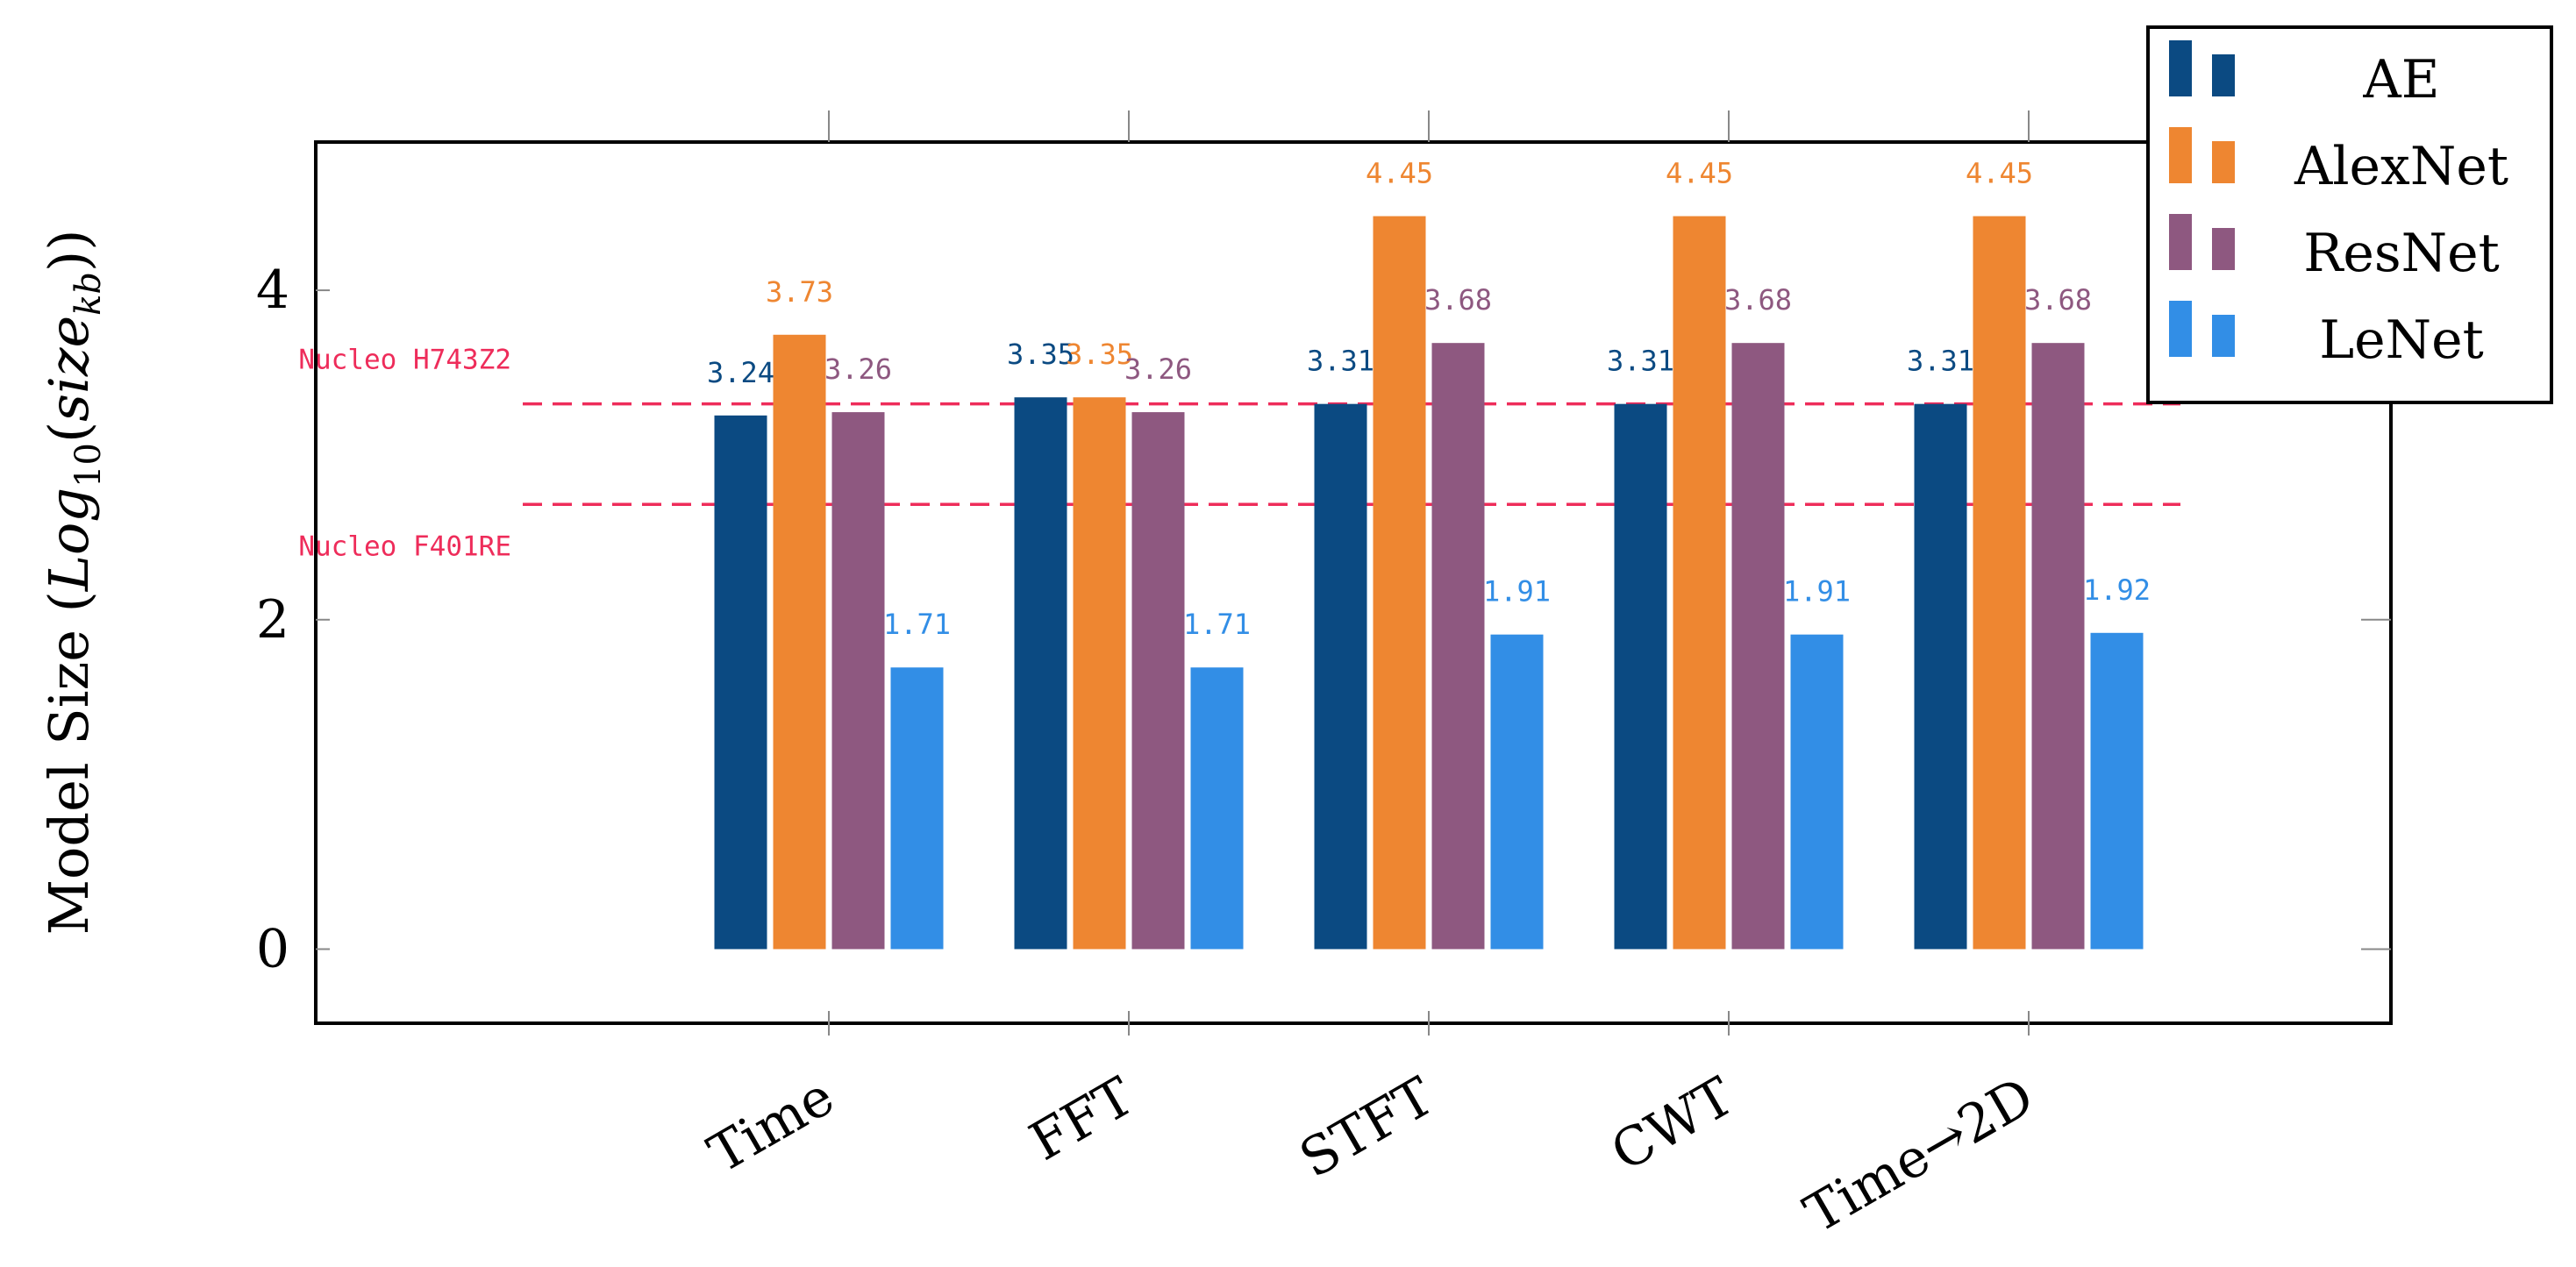 Image resolution: width=2576 pixels, height=1267 pixels. Describe the element at coordinates (2400, 79) in the screenshot. I see `legend-label: AE` at that location.